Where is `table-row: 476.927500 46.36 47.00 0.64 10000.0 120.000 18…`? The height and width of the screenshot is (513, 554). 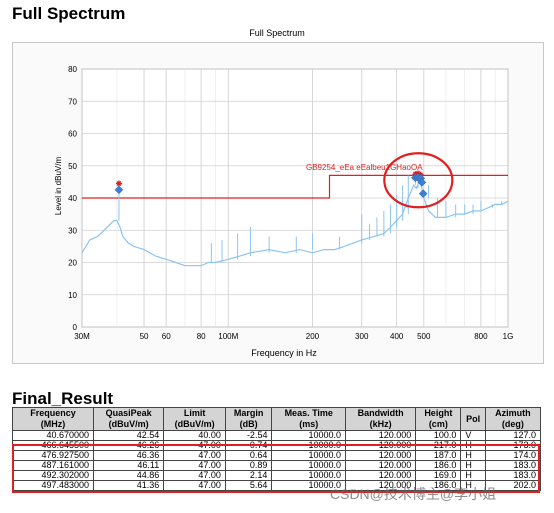 table-row: 476.927500 46.36 47.00 0.64 10000.0 120.000 18… is located at coordinates (276, 455).